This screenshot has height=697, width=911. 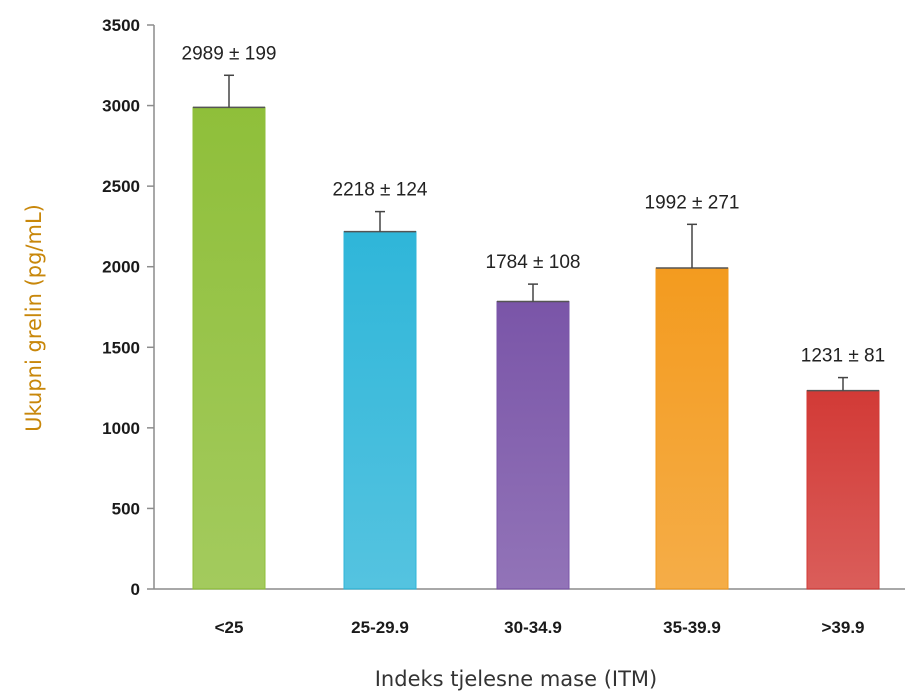 I want to click on x-tick-label: >39.9, so click(x=842, y=627).